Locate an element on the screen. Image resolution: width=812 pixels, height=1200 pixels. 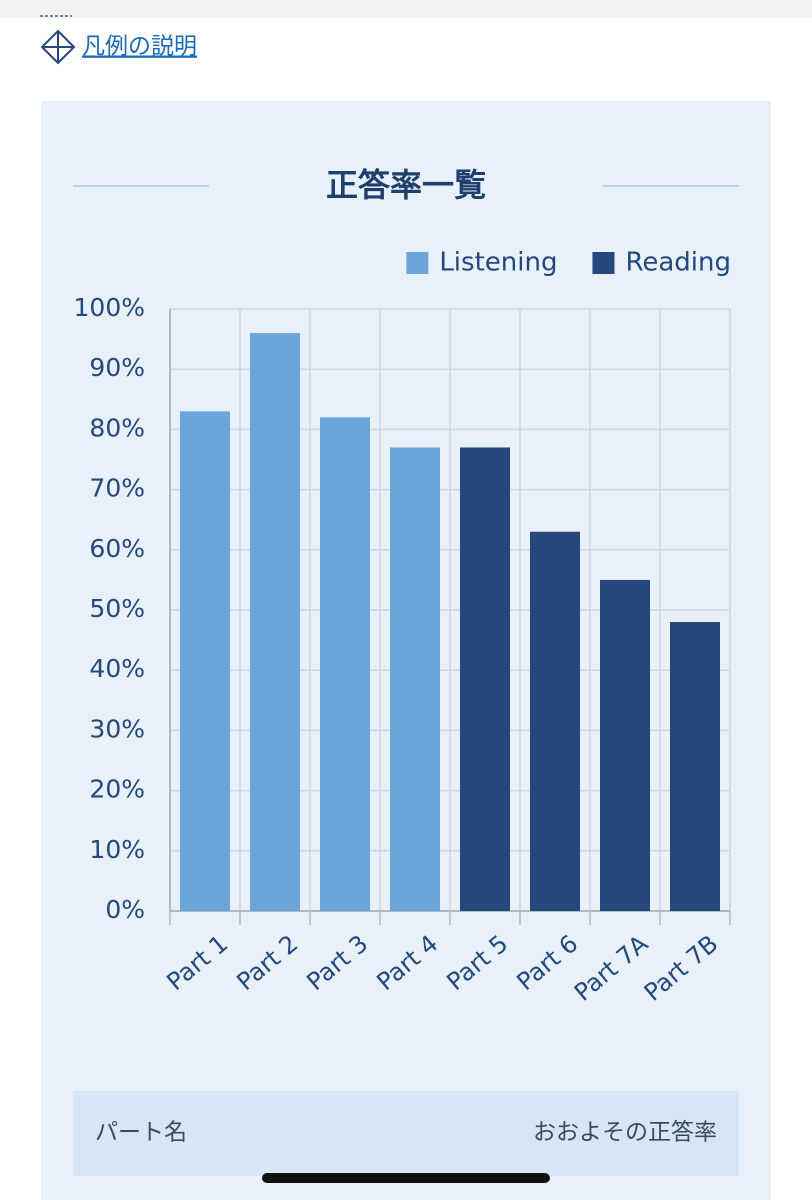
y-tick-label: 30% is located at coordinates (117, 728).